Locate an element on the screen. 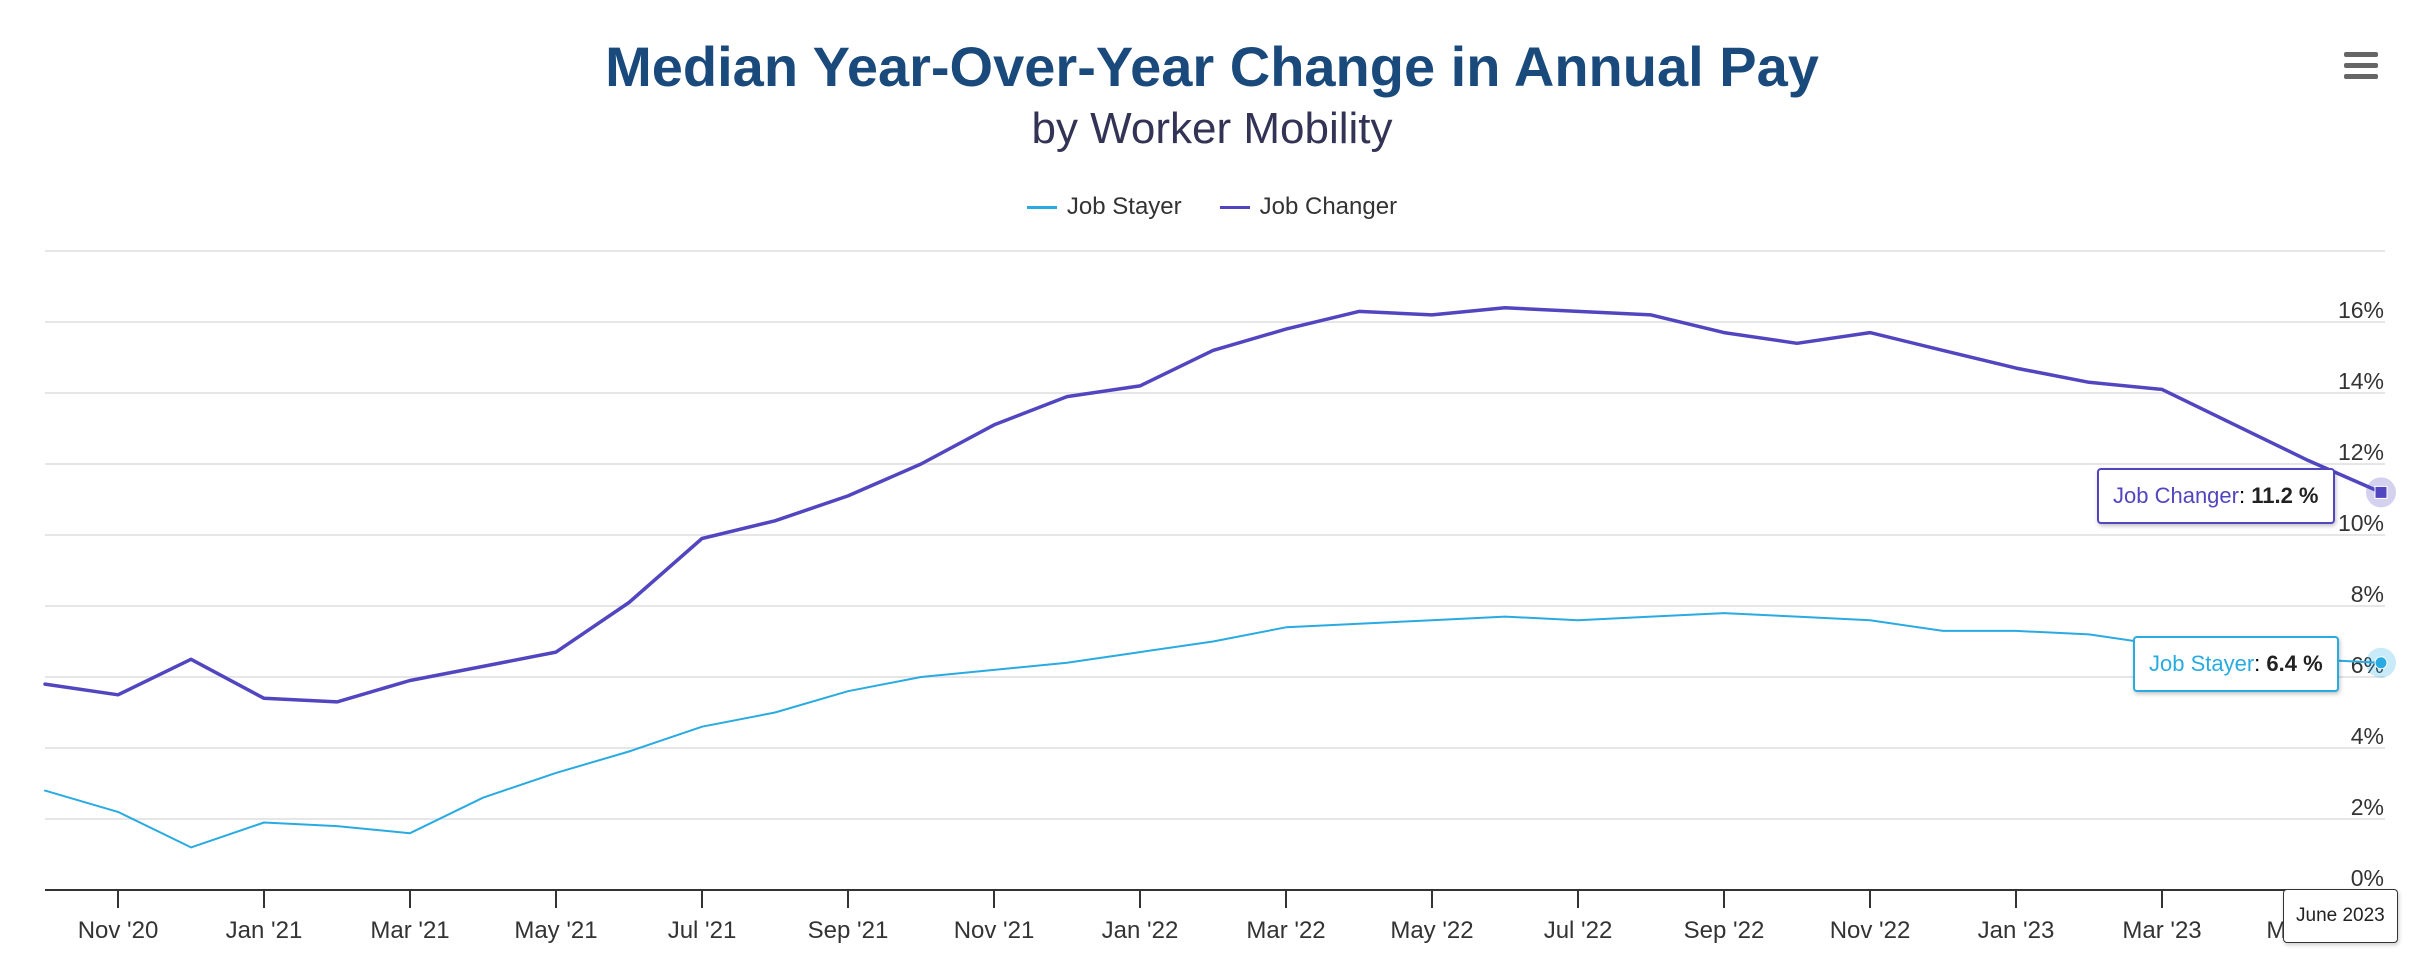  tooltip-date: June 2023 is located at coordinates (2340, 916).